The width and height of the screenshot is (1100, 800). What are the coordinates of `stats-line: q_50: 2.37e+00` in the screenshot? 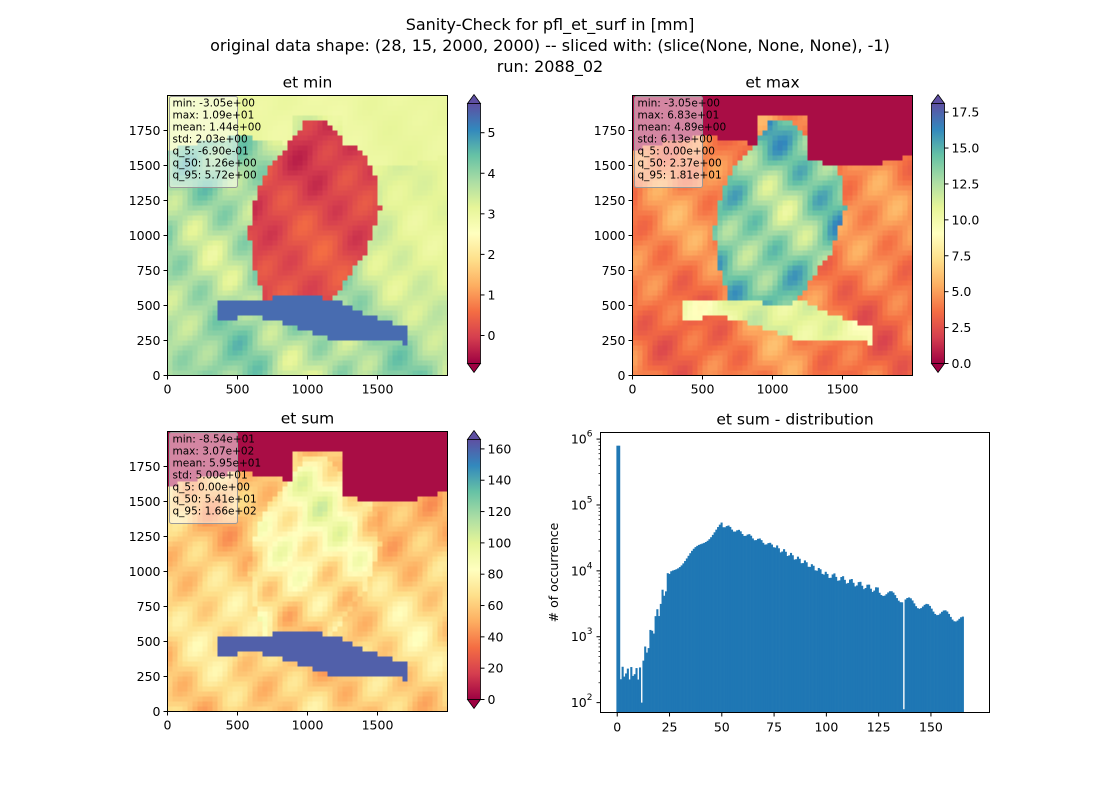 It's located at (680, 164).